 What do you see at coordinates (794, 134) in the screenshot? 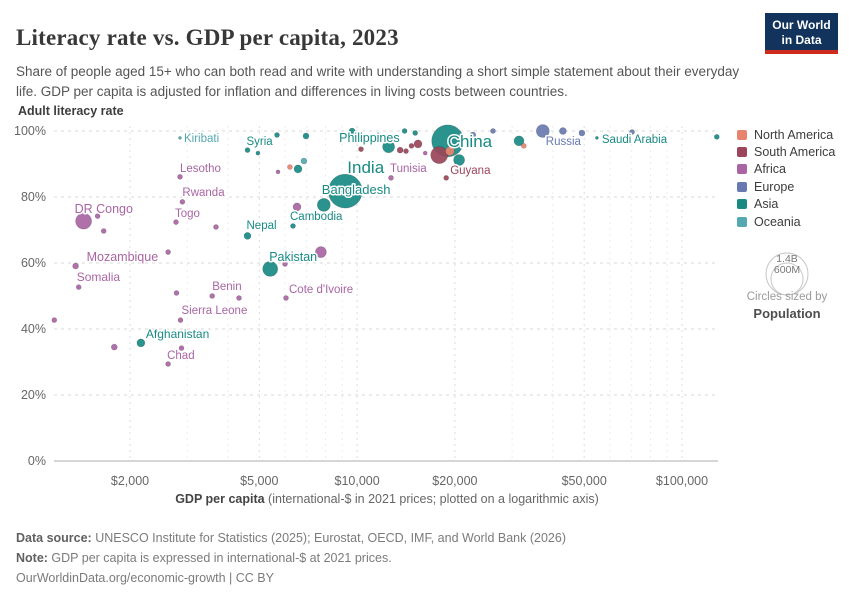
I see `legend-label: North America` at bounding box center [794, 134].